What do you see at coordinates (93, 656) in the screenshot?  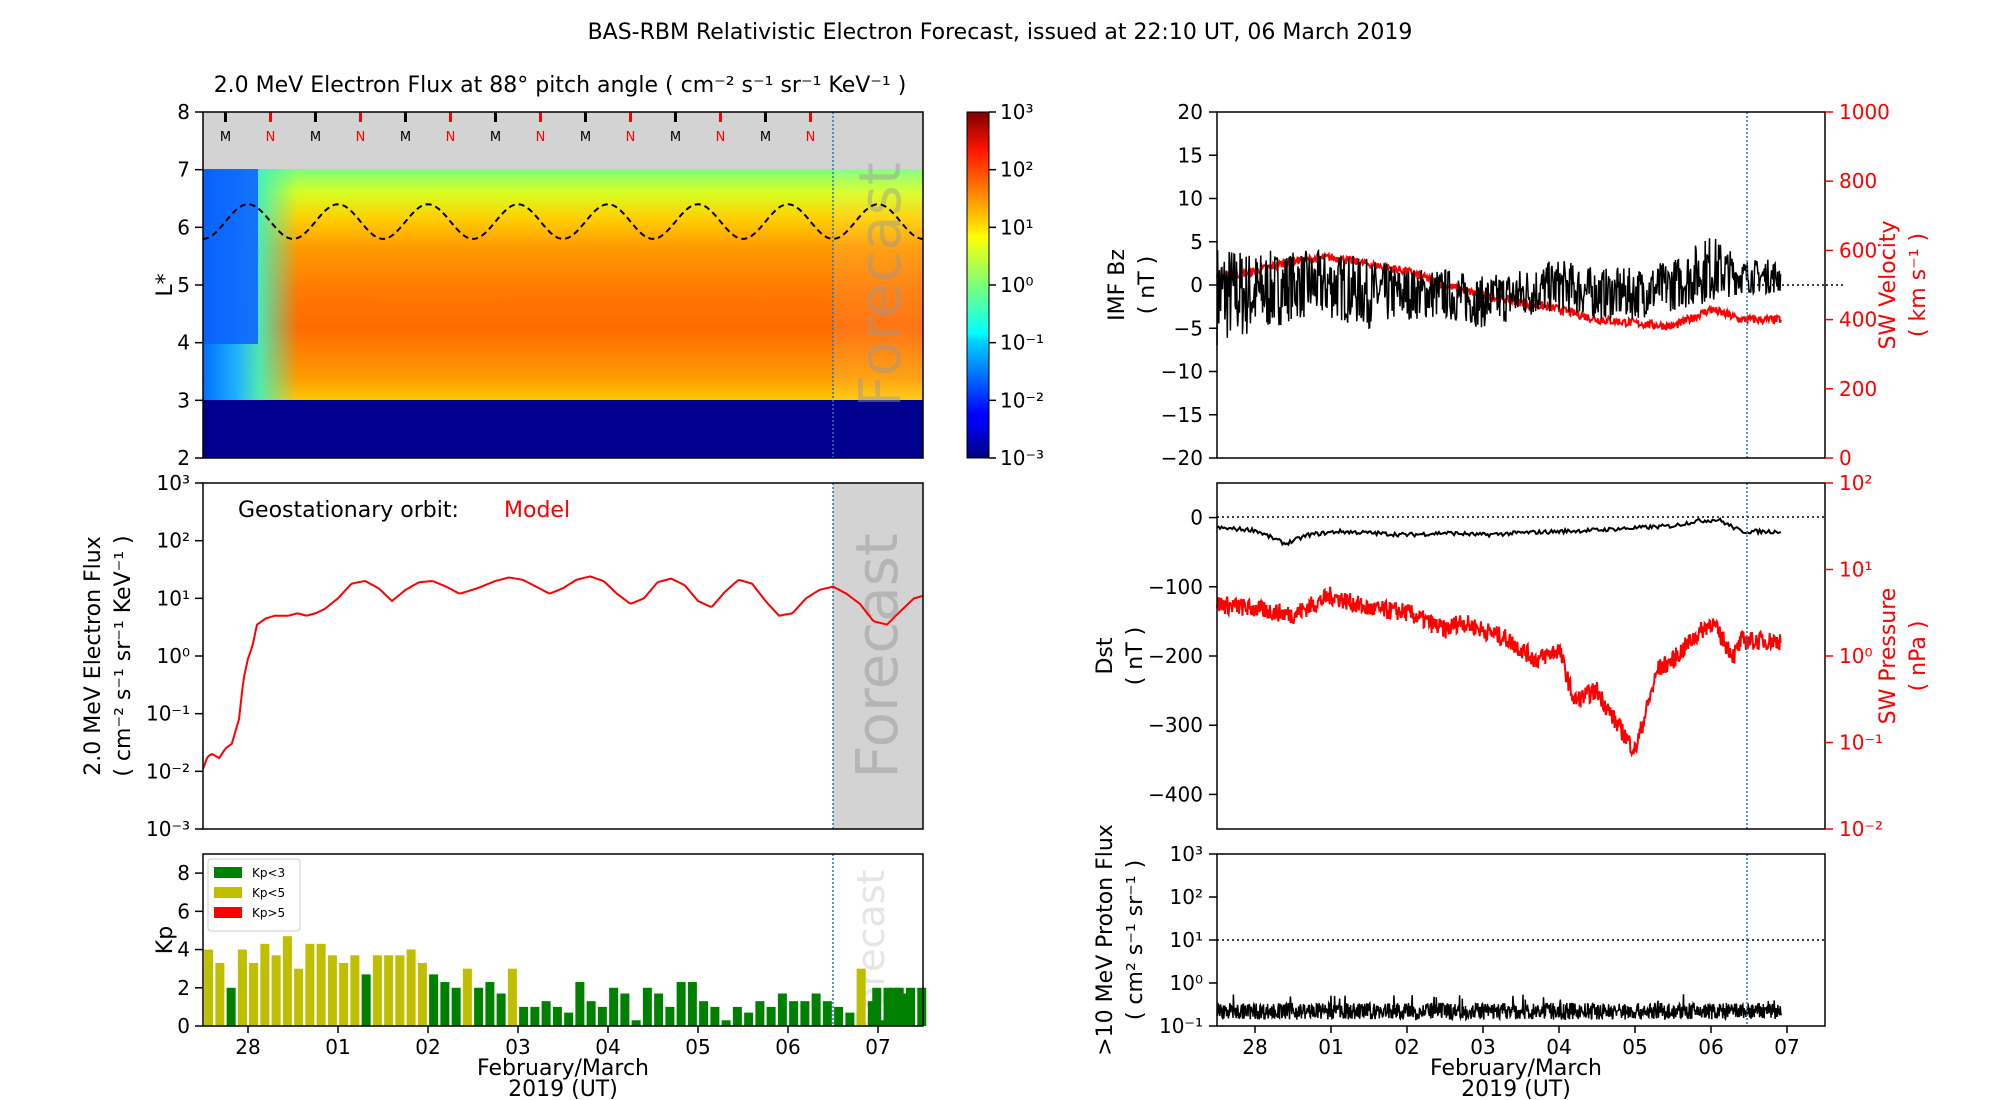 I see `geo-flux-ylabel-line1: 2.0 MeV Electron Flux` at bounding box center [93, 656].